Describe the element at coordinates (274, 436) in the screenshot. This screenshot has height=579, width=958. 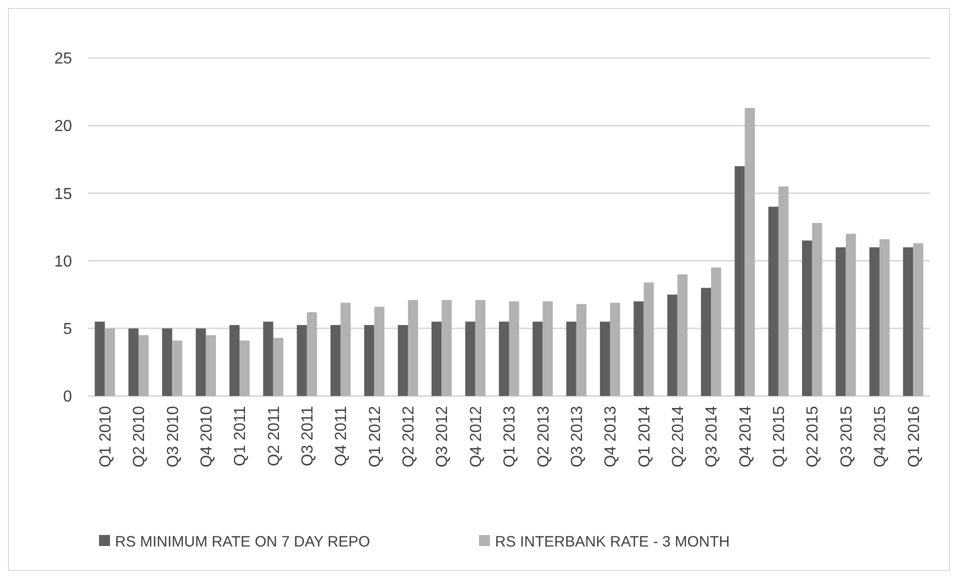
I see `x-tick-label: Q2 2011` at that location.